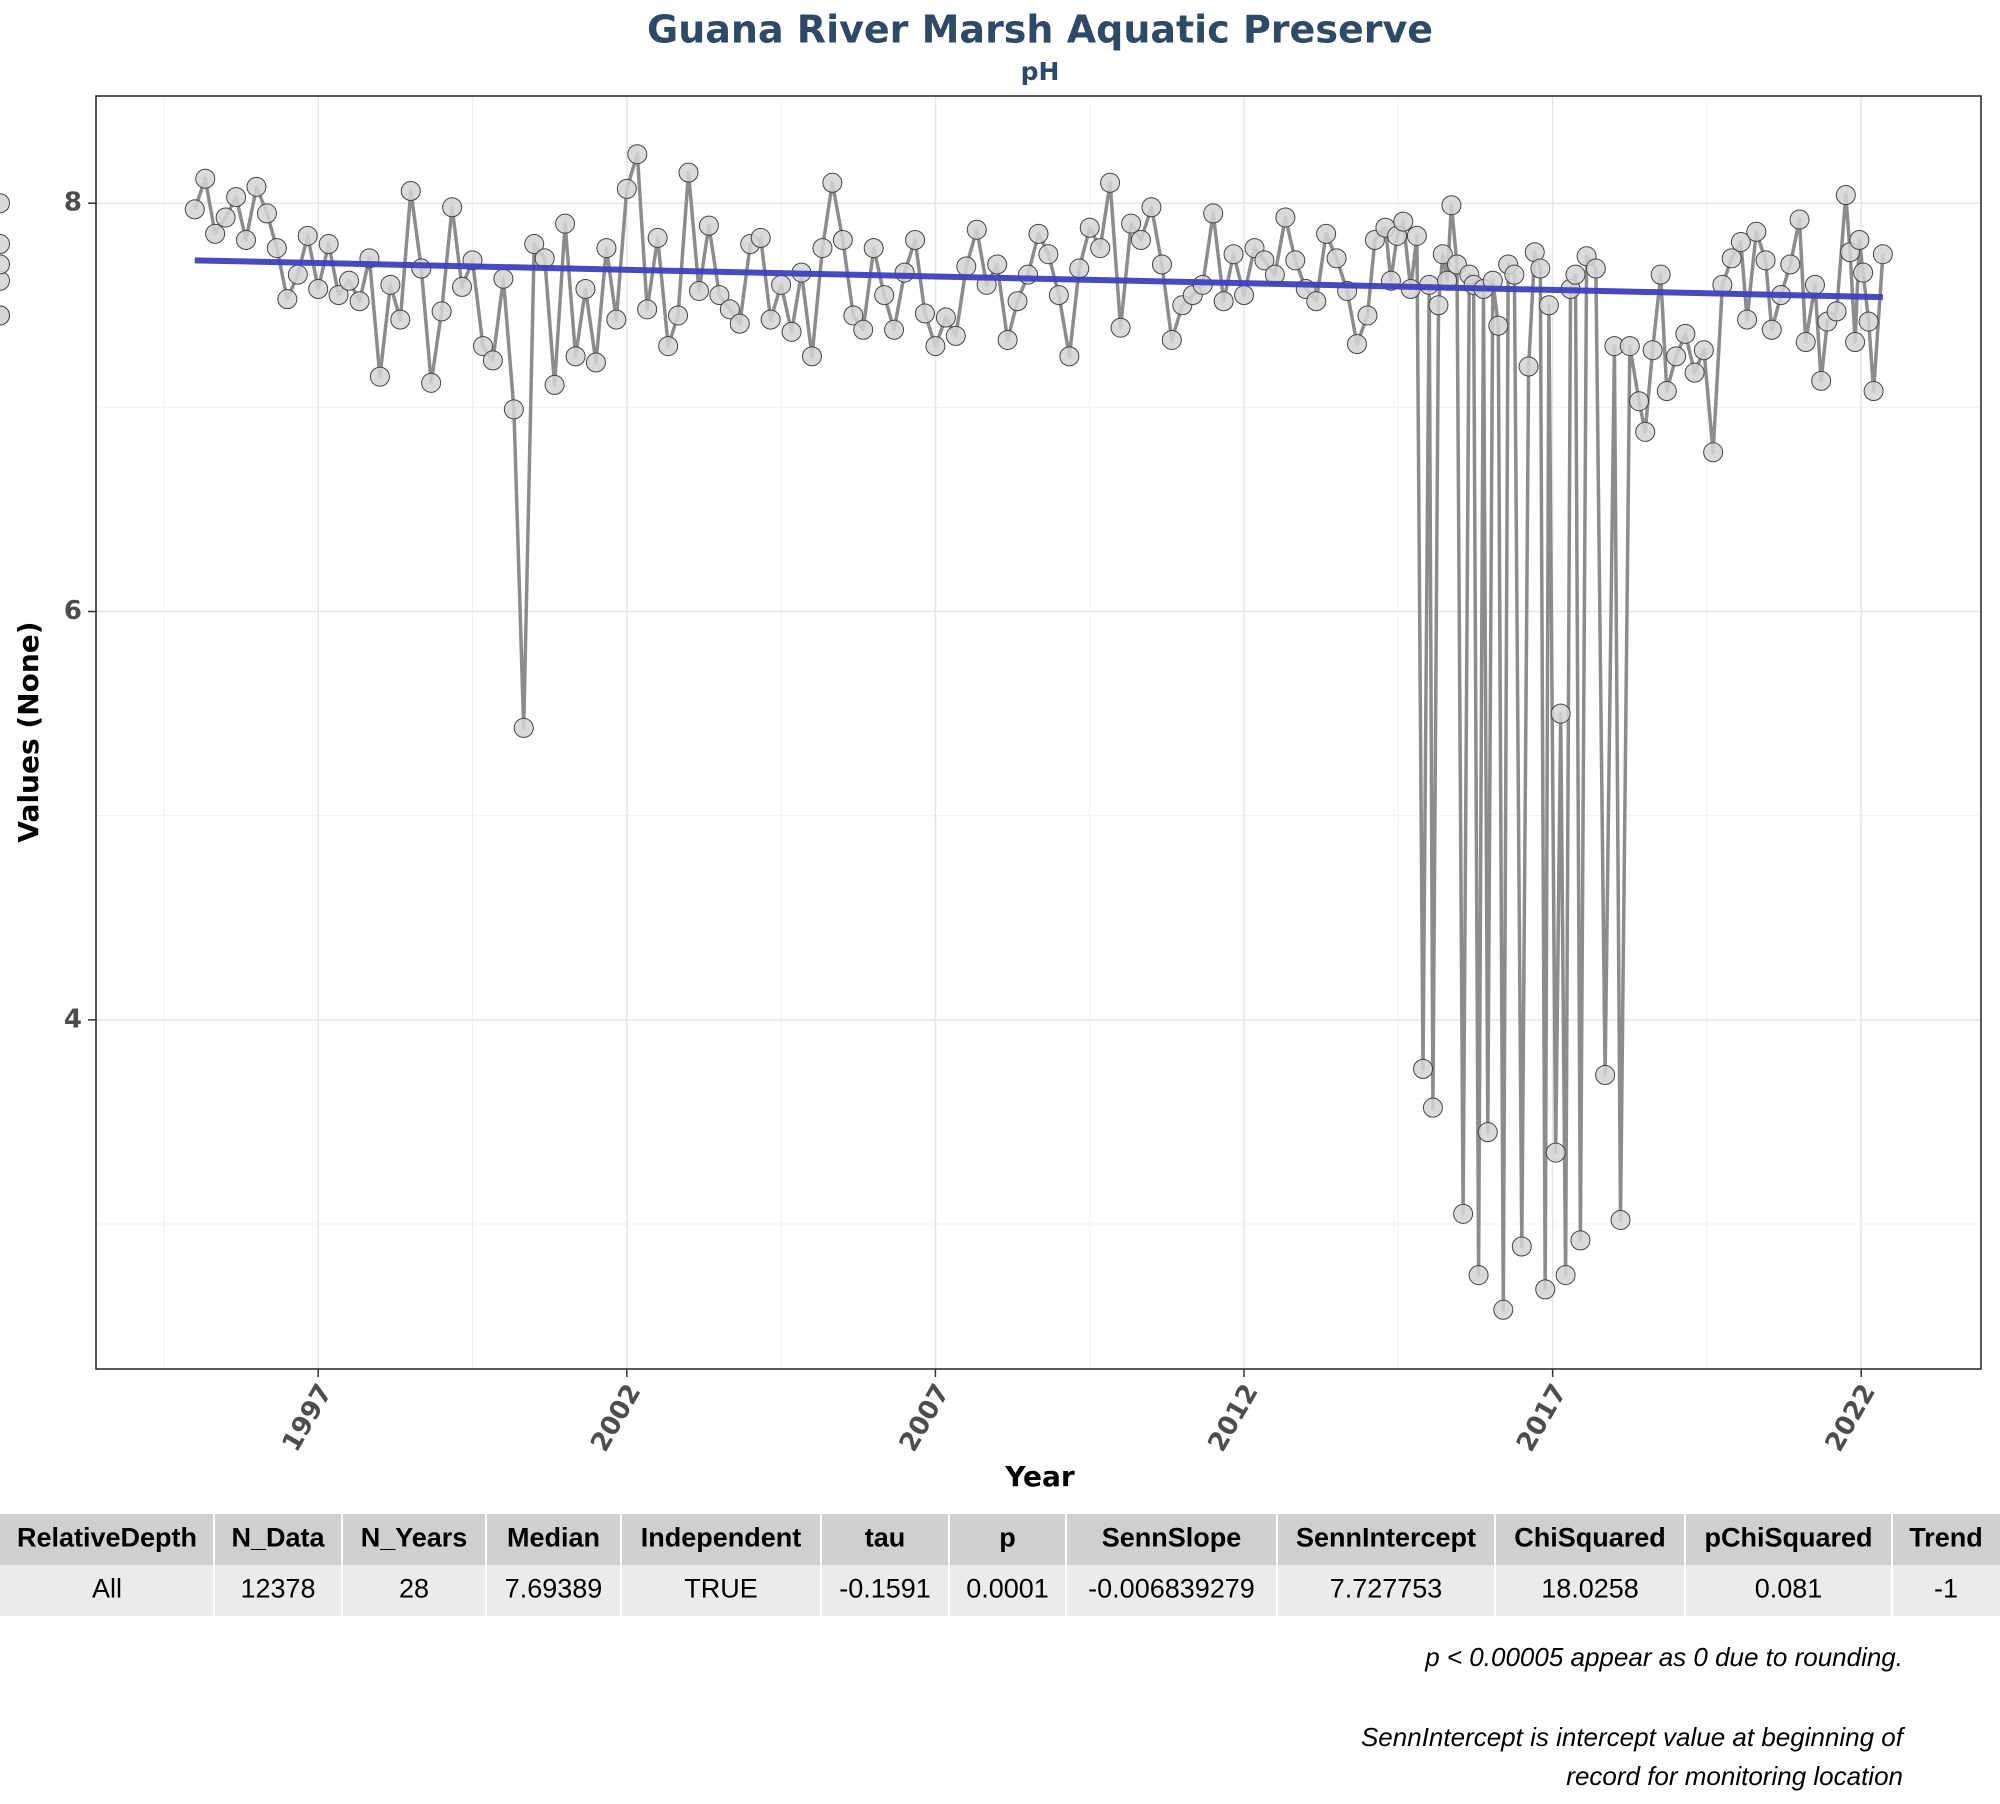 This screenshot has width=2000, height=1804. Describe the element at coordinates (885, 1538) in the screenshot. I see `table-header-cell: tau` at that location.